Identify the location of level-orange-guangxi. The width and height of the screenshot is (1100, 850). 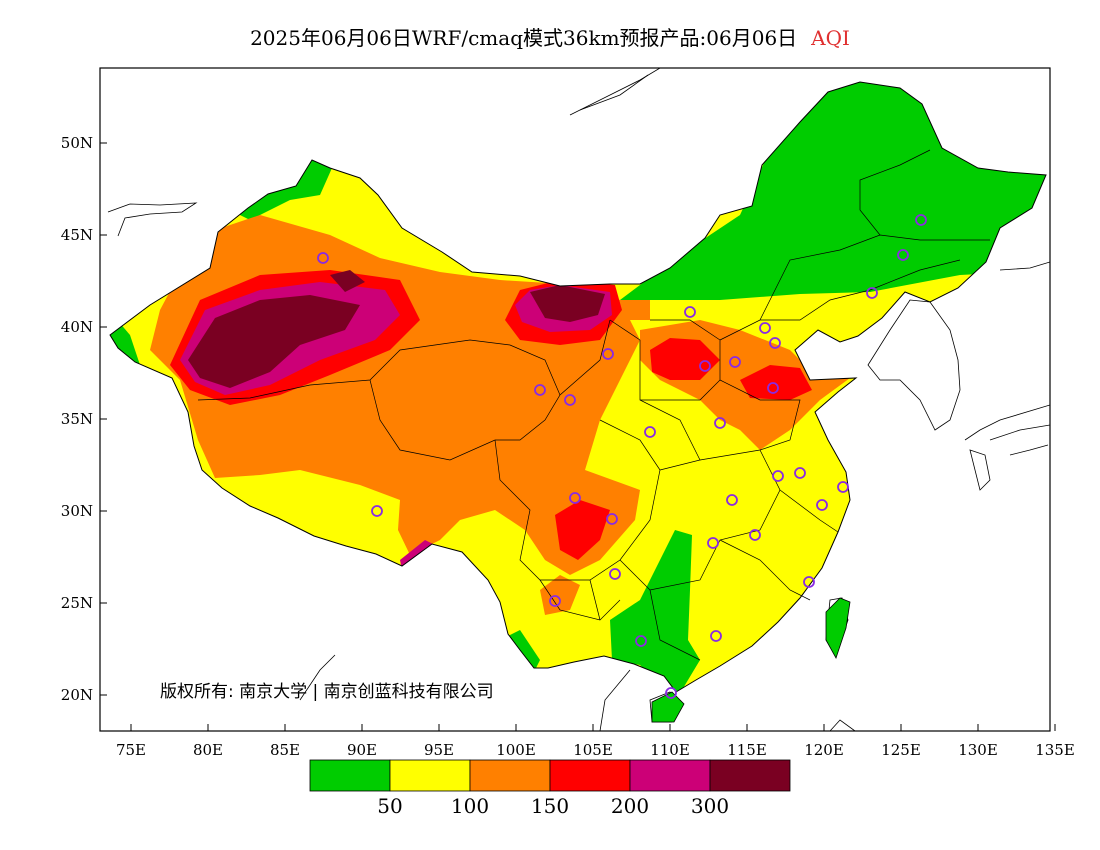
(560, 595).